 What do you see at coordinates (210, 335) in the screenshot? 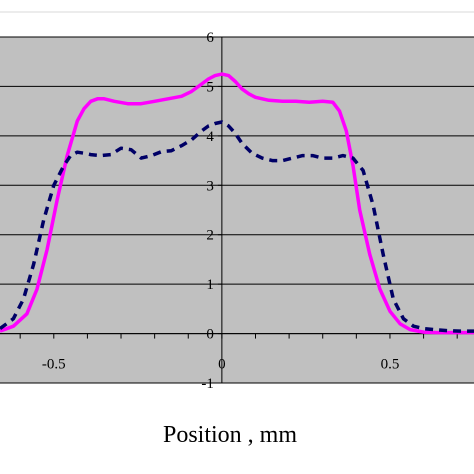
I see `y-tick-label: 0` at bounding box center [210, 335].